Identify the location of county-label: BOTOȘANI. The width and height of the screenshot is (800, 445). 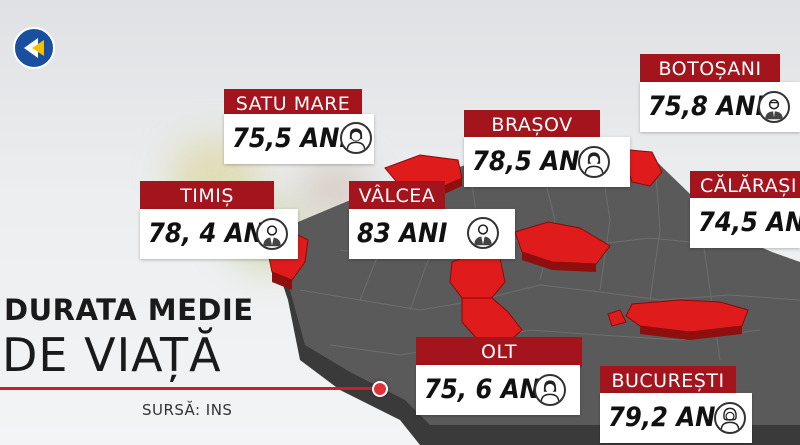
(710, 69).